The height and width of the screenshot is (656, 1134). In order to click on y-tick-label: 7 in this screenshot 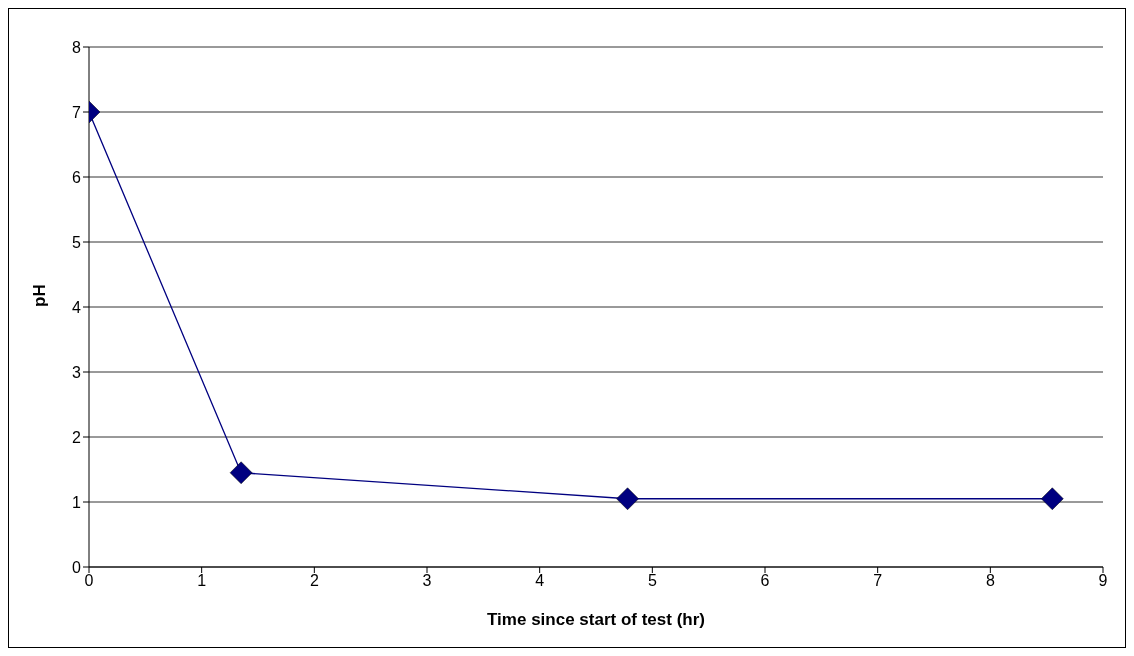, I will do `click(77, 112)`.